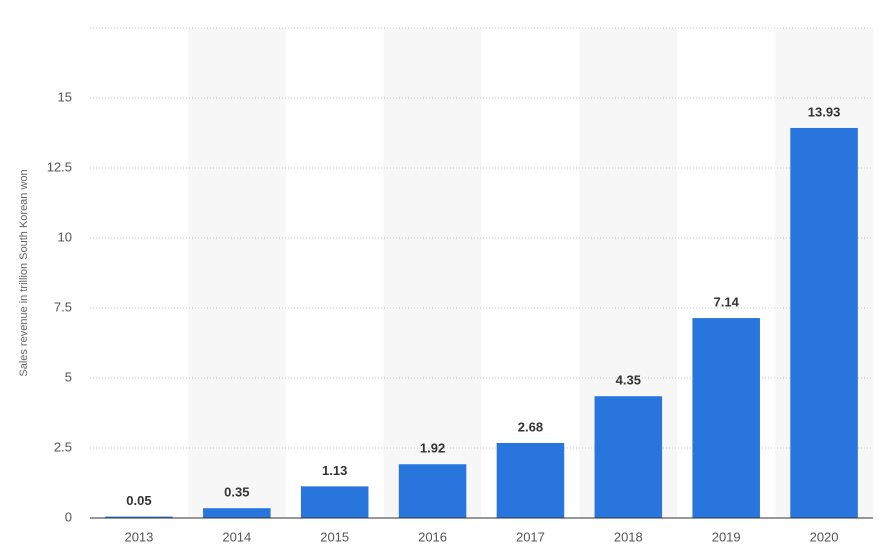 This screenshot has height=558, width=892. What do you see at coordinates (63, 446) in the screenshot?
I see `y-tick-label: 2.5` at bounding box center [63, 446].